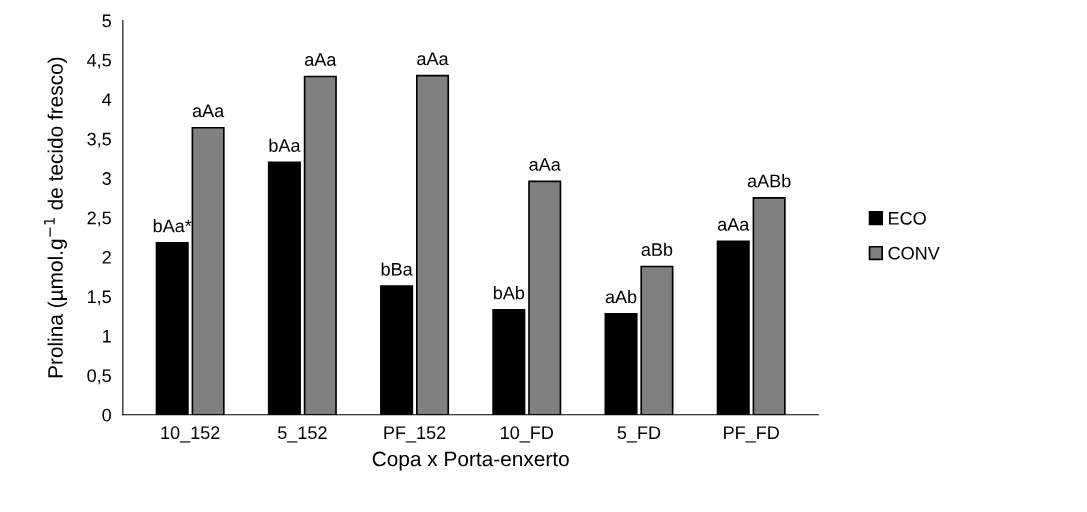 The image size is (1087, 512). I want to click on data-label: aABb, so click(769, 181).